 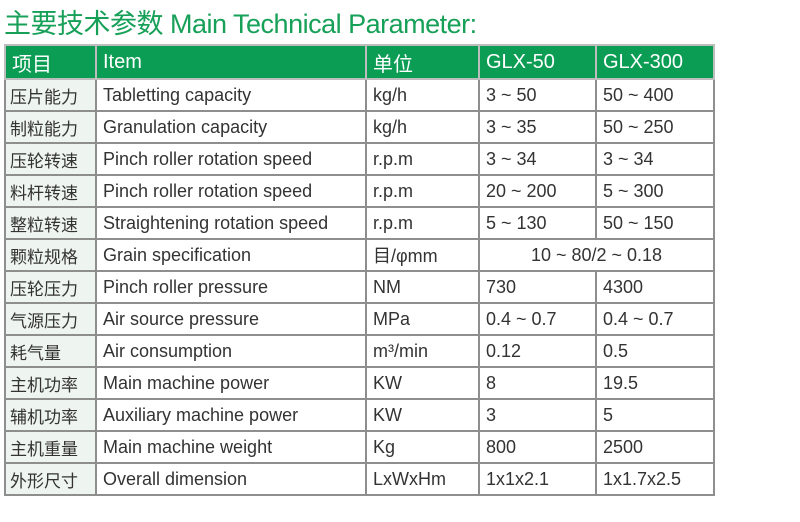 What do you see at coordinates (655, 479) in the screenshot?
I see `cell-glx-300: 1x1.7x2.5` at bounding box center [655, 479].